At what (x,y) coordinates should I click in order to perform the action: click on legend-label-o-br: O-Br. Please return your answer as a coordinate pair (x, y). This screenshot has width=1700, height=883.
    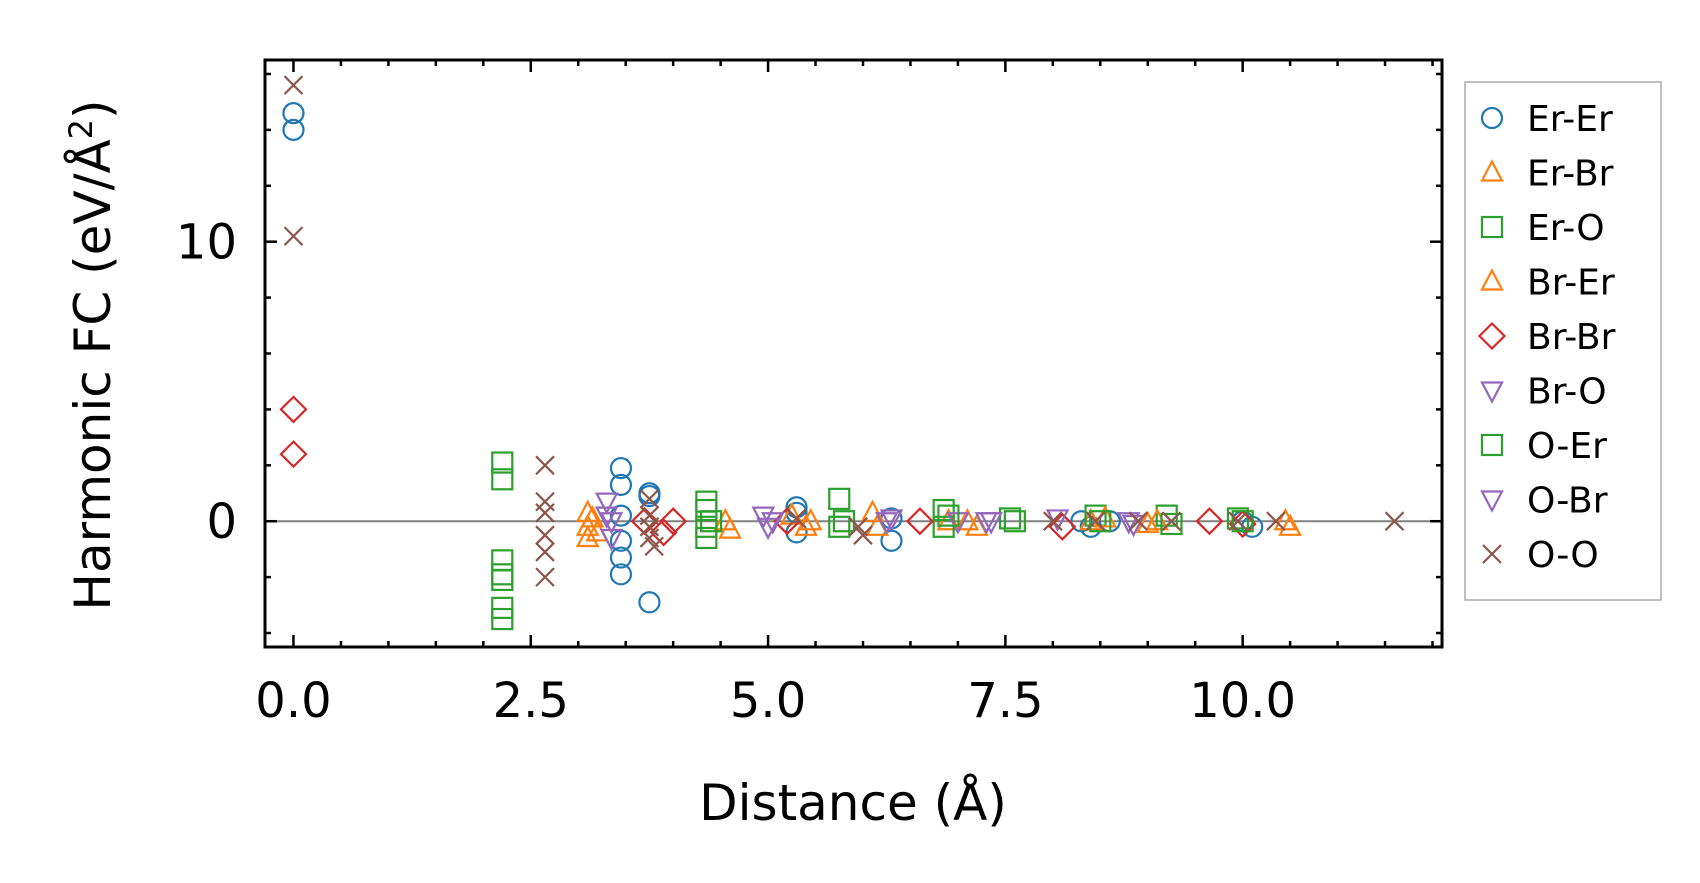
    Looking at the image, I should click on (1567, 501).